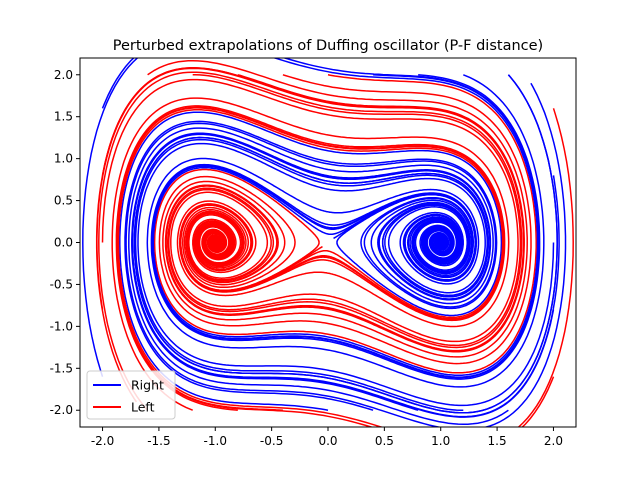  Describe the element at coordinates (63, 159) in the screenshot. I see `y-tick-label: 1.0` at that location.